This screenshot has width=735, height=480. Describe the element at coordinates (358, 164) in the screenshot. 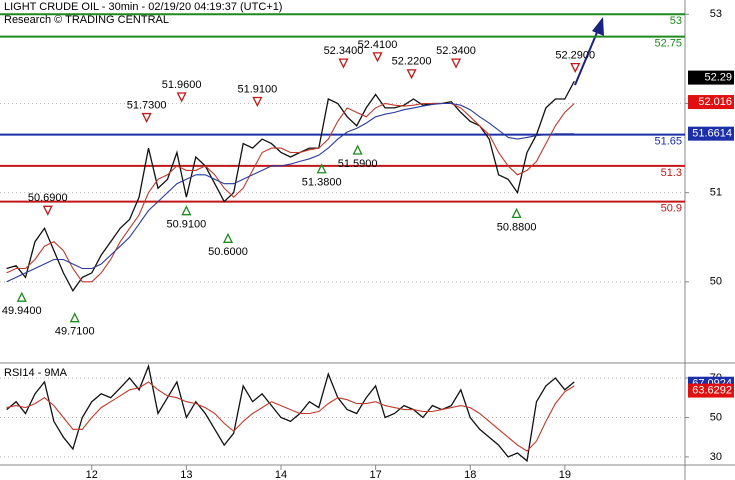

I see `low-label: 51.5900` at that location.